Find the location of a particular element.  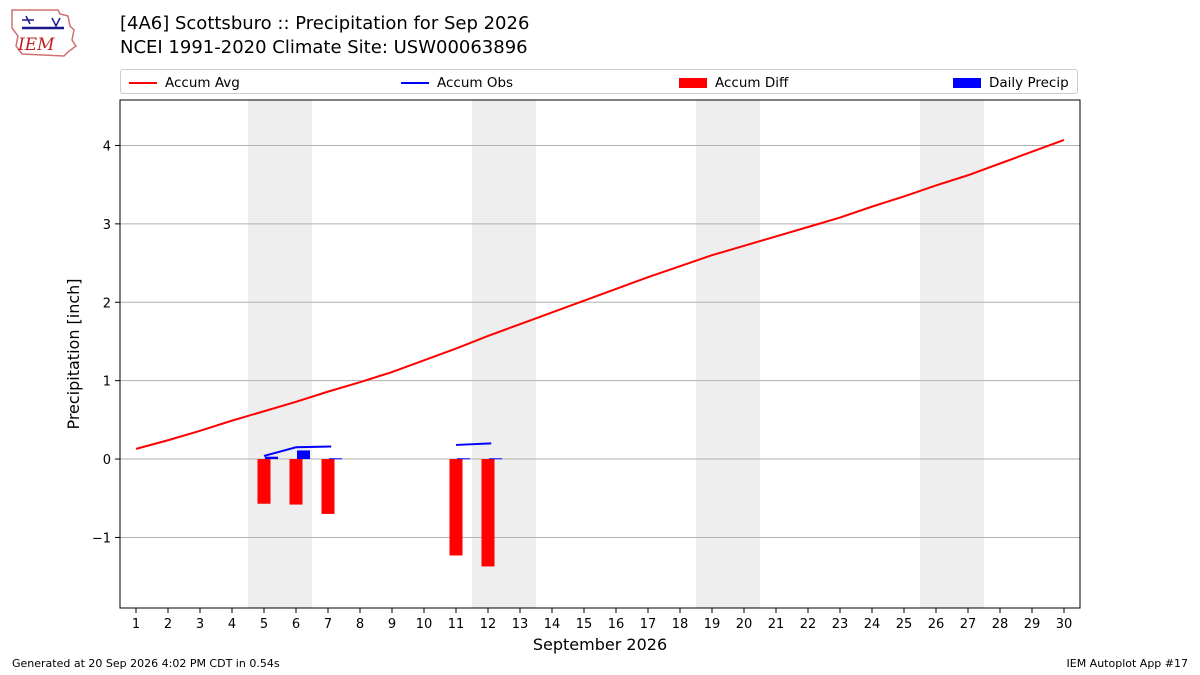

x-tick-label: 3 is located at coordinates (200, 624).